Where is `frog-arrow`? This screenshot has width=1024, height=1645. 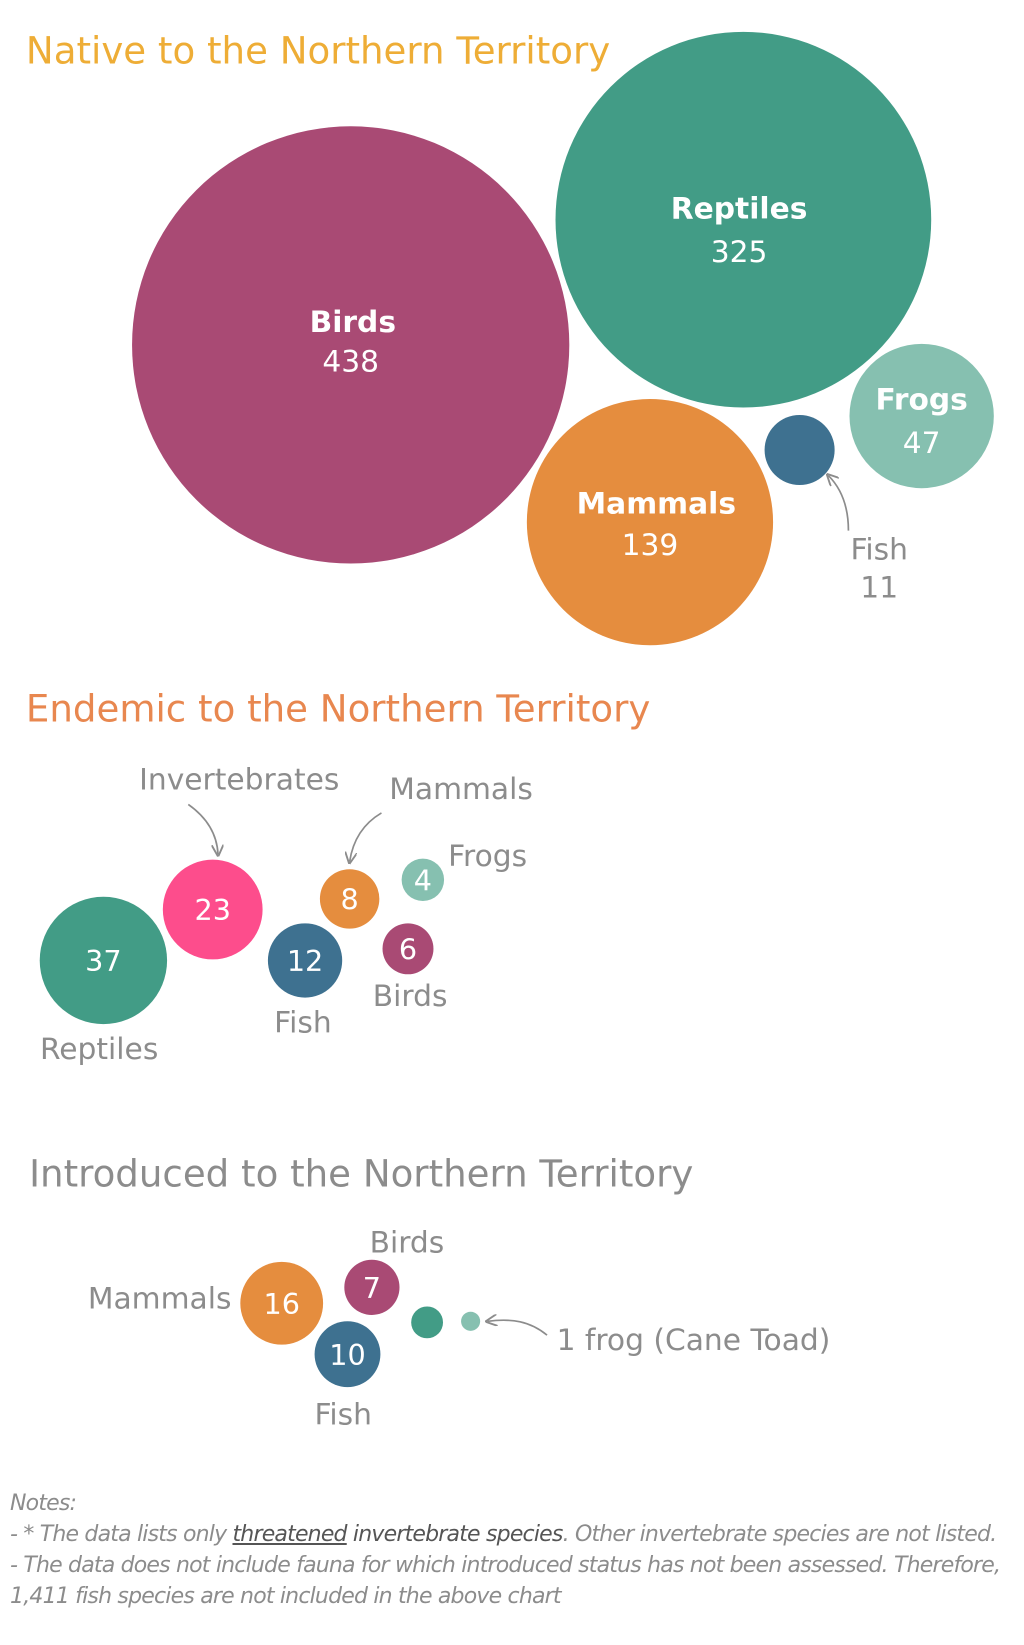
frog-arrow is located at coordinates (518, 1328).